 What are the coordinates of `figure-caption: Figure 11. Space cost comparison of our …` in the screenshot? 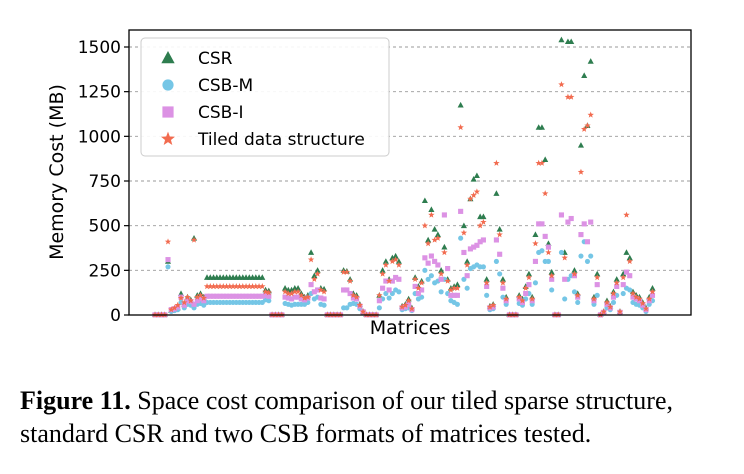 It's located at (373, 417).